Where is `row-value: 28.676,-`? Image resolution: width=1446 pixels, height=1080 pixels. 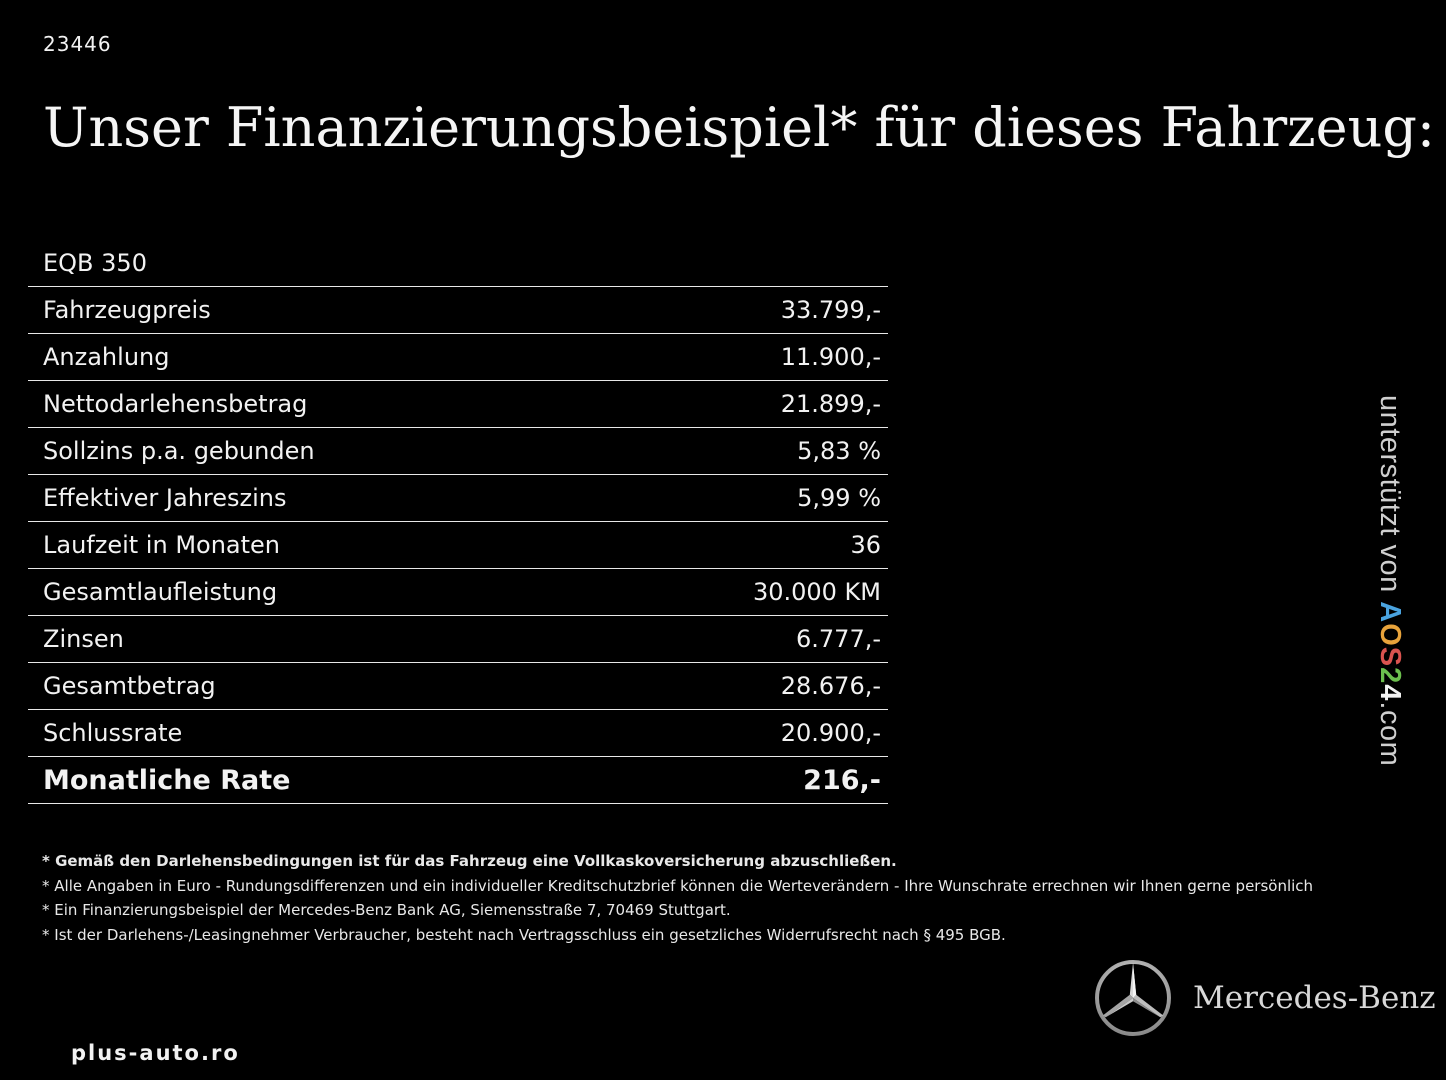
row-value: 28.676,- is located at coordinates (830, 686).